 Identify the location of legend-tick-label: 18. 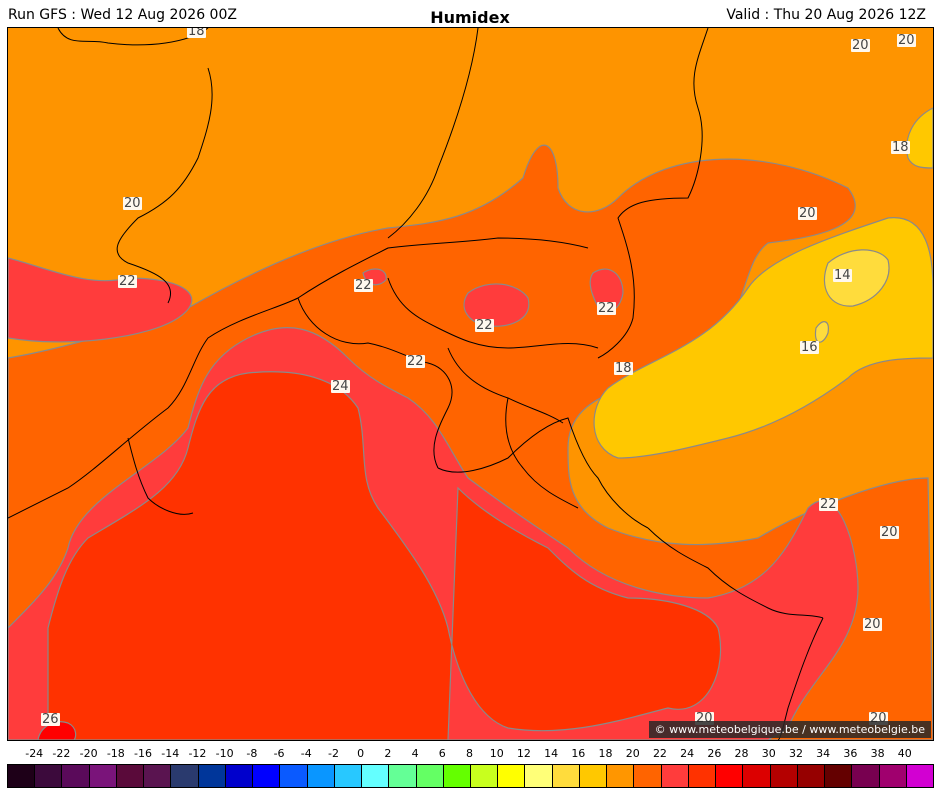
(605, 753).